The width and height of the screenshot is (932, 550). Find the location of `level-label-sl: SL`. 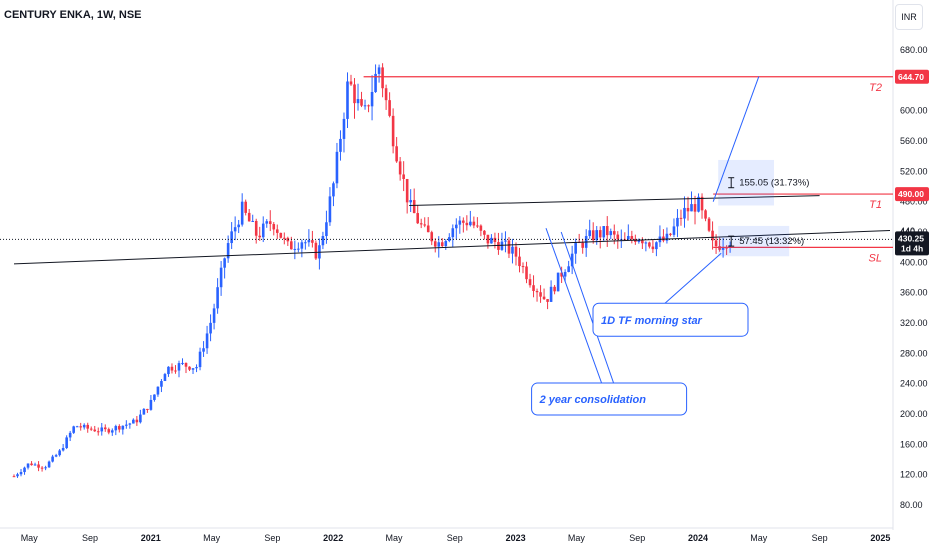

level-label-sl: SL is located at coordinates (875, 258).